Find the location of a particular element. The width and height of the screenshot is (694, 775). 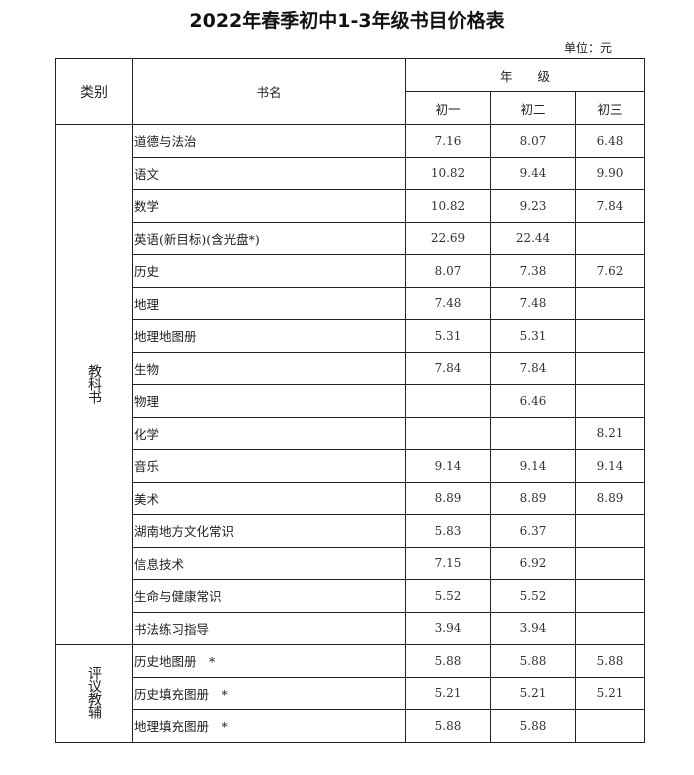

book-name: 湖南地方文化常识 is located at coordinates (269, 531).